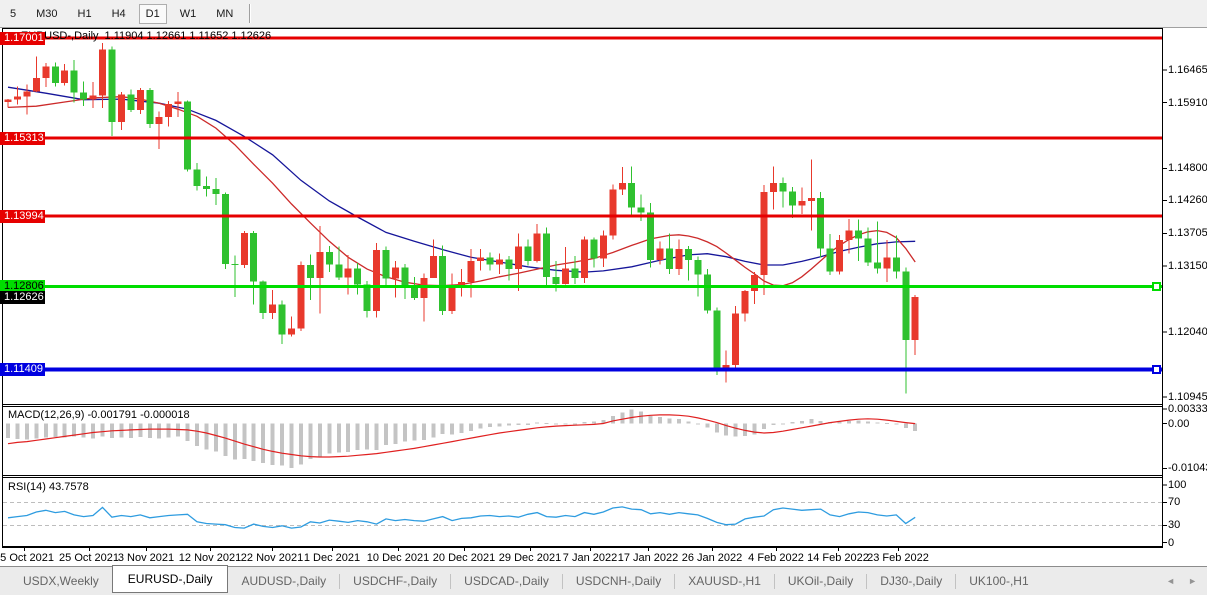 The height and width of the screenshot is (595, 1207). I want to click on date-label: 14 Feb 2022, so click(838, 558).